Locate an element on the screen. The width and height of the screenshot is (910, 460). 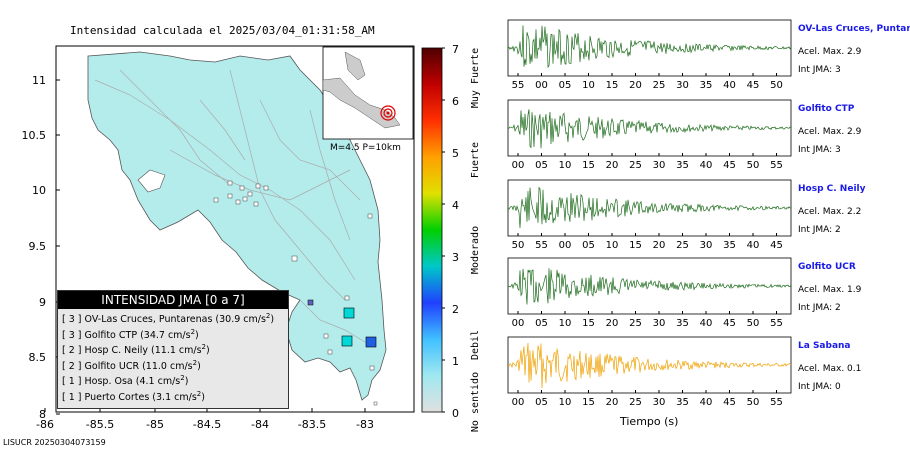
colorbar-tick: 5 is located at coordinates (455, 153).